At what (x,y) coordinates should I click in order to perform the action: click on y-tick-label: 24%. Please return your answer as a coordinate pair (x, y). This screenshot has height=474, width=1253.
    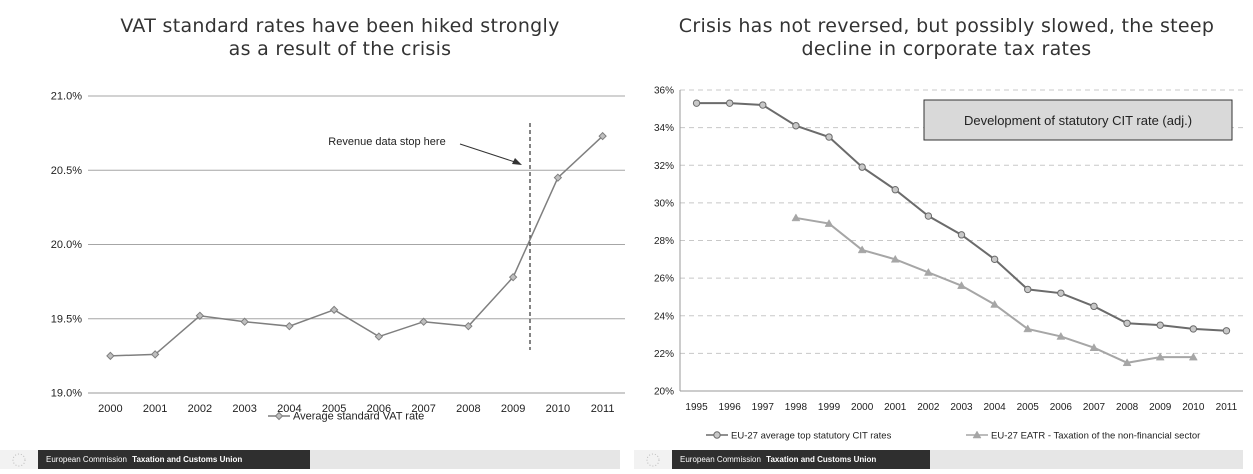
    Looking at the image, I should click on (664, 316).